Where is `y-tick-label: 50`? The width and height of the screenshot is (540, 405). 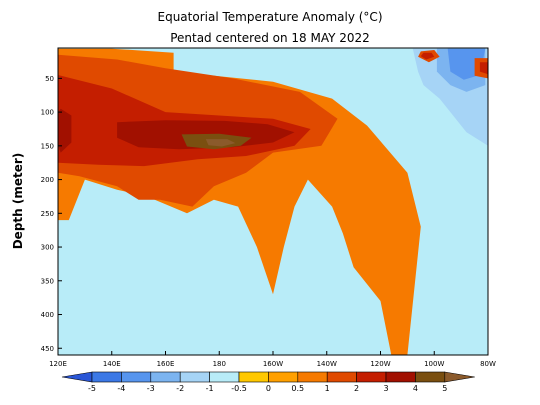
y-tick-label: 50 is located at coordinates (49, 79).